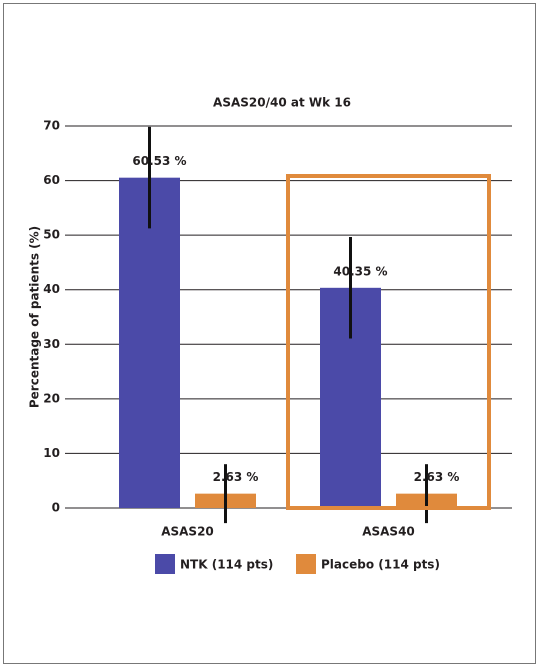 The height and width of the screenshot is (668, 540). Describe the element at coordinates (51, 289) in the screenshot. I see `y-tick-label: 40` at that location.